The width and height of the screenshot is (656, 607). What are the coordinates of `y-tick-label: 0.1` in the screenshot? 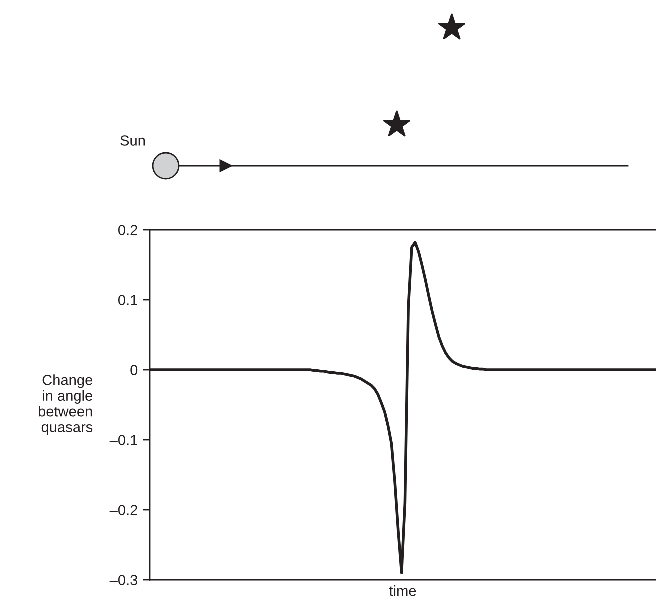 It's located at (128, 300).